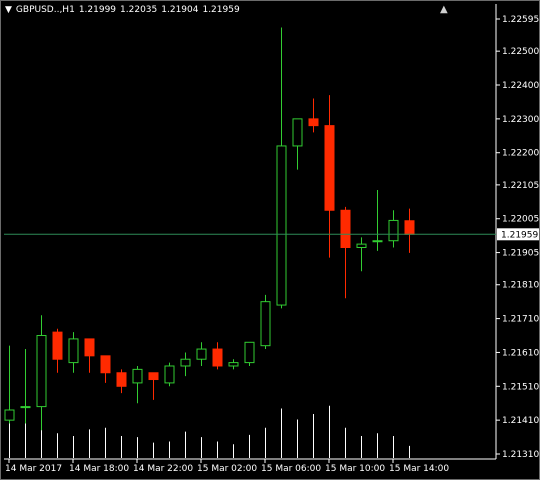 The height and width of the screenshot is (480, 540). Describe the element at coordinates (97, 10) in the screenshot. I see `open-price: 1.21999` at that location.